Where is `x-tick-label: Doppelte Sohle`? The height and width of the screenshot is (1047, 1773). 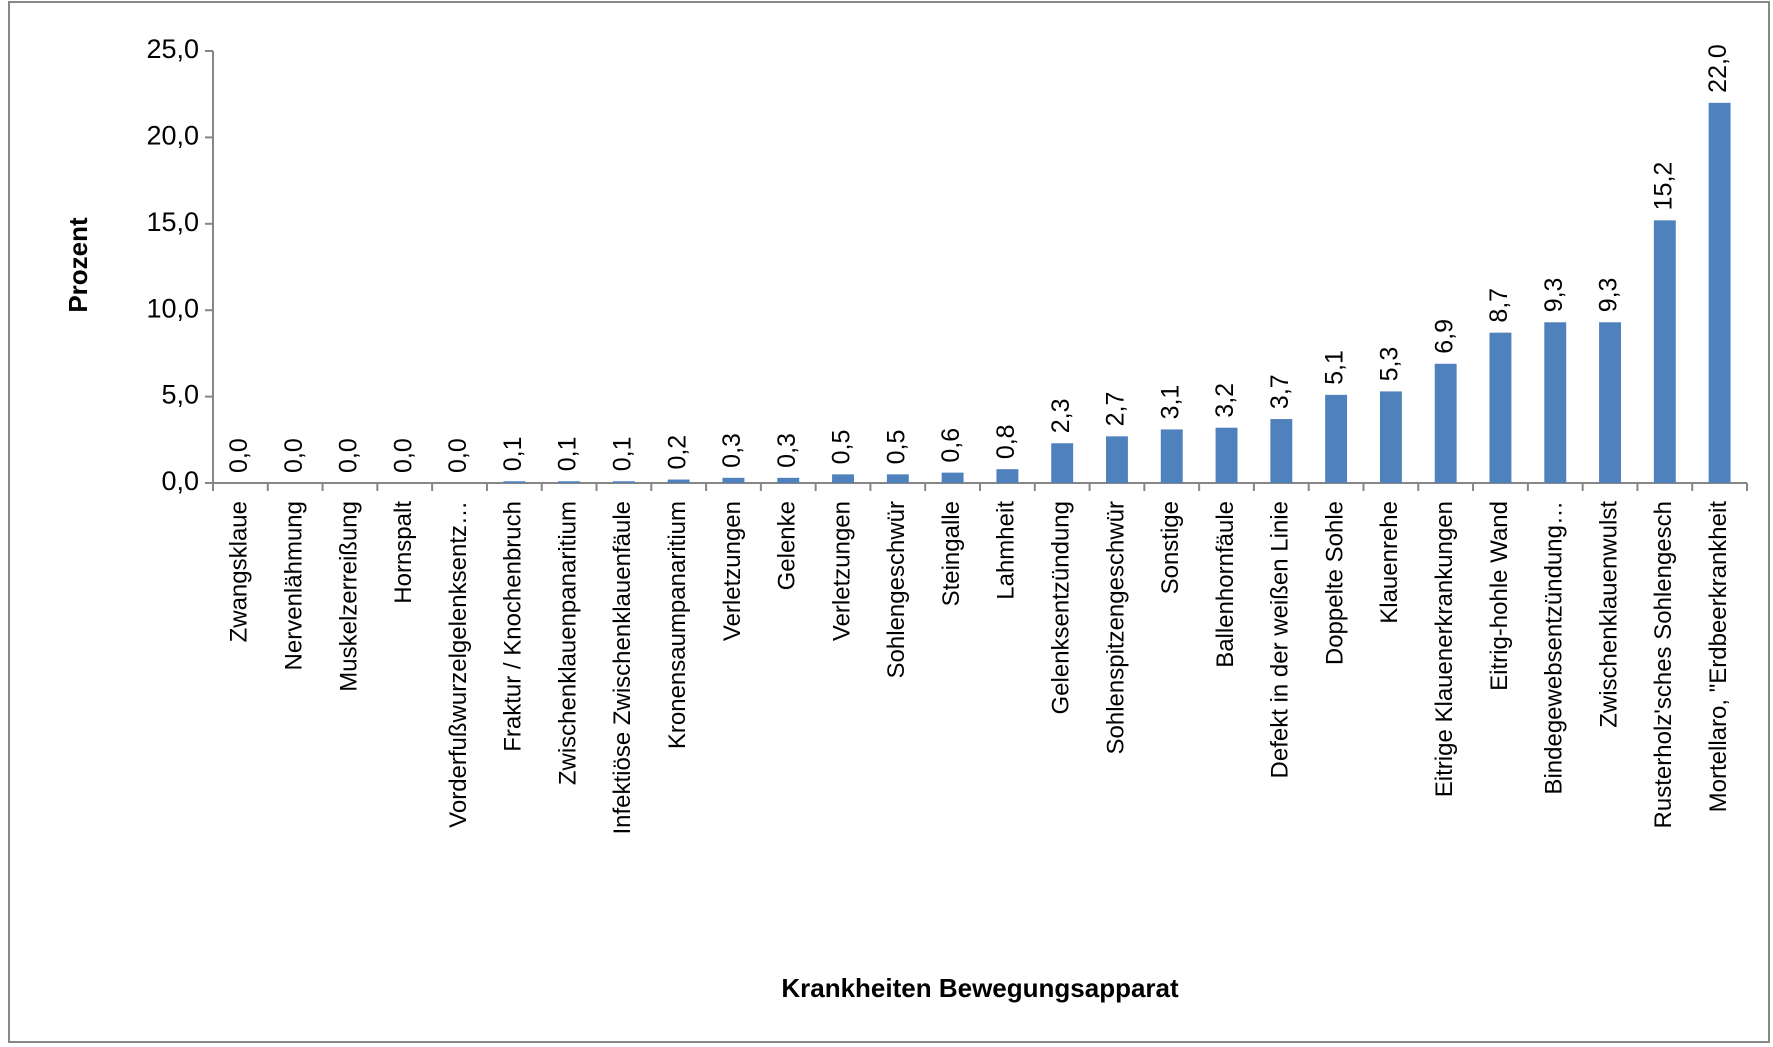
x-tick-label: Doppelte Sohle is located at coordinates (1334, 583).